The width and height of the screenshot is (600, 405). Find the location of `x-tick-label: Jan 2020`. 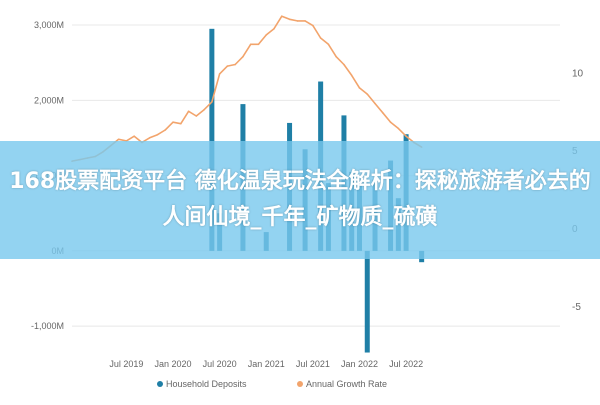

x-tick-label: Jan 2020 is located at coordinates (172, 364).